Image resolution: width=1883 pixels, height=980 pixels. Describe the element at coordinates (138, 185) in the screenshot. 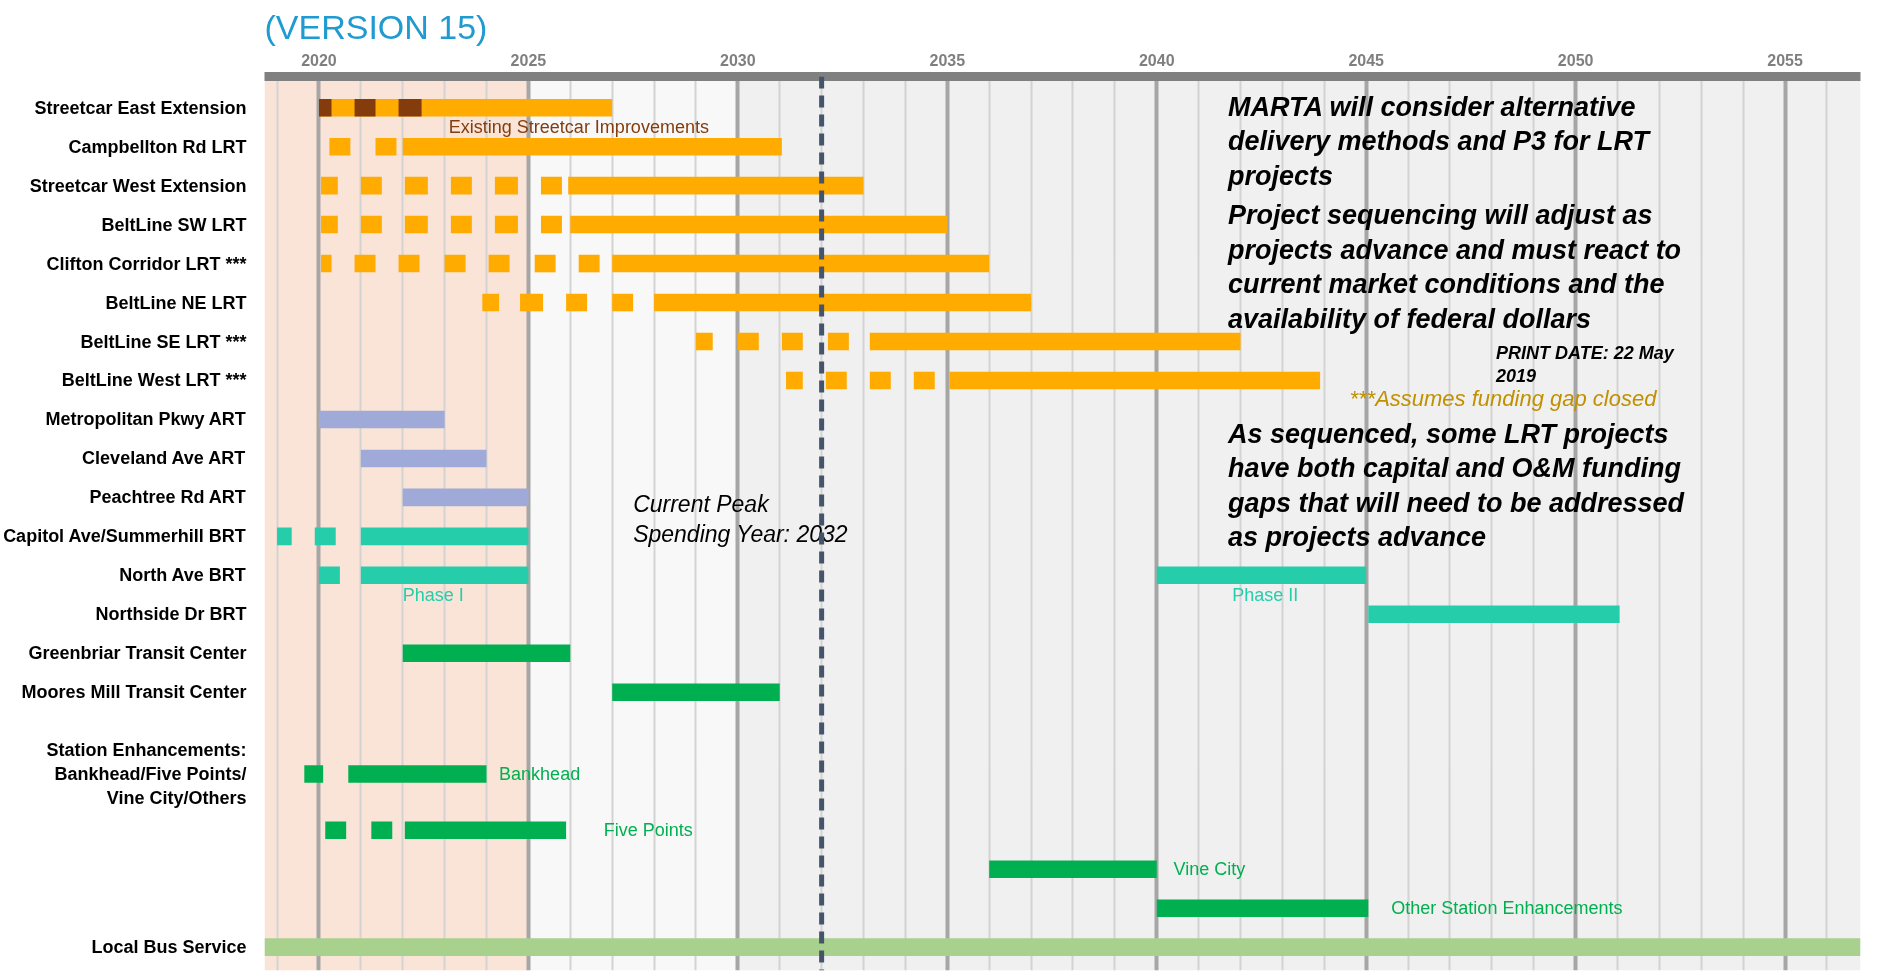

I see `y-tick-label: Streetcar West Extension` at that location.